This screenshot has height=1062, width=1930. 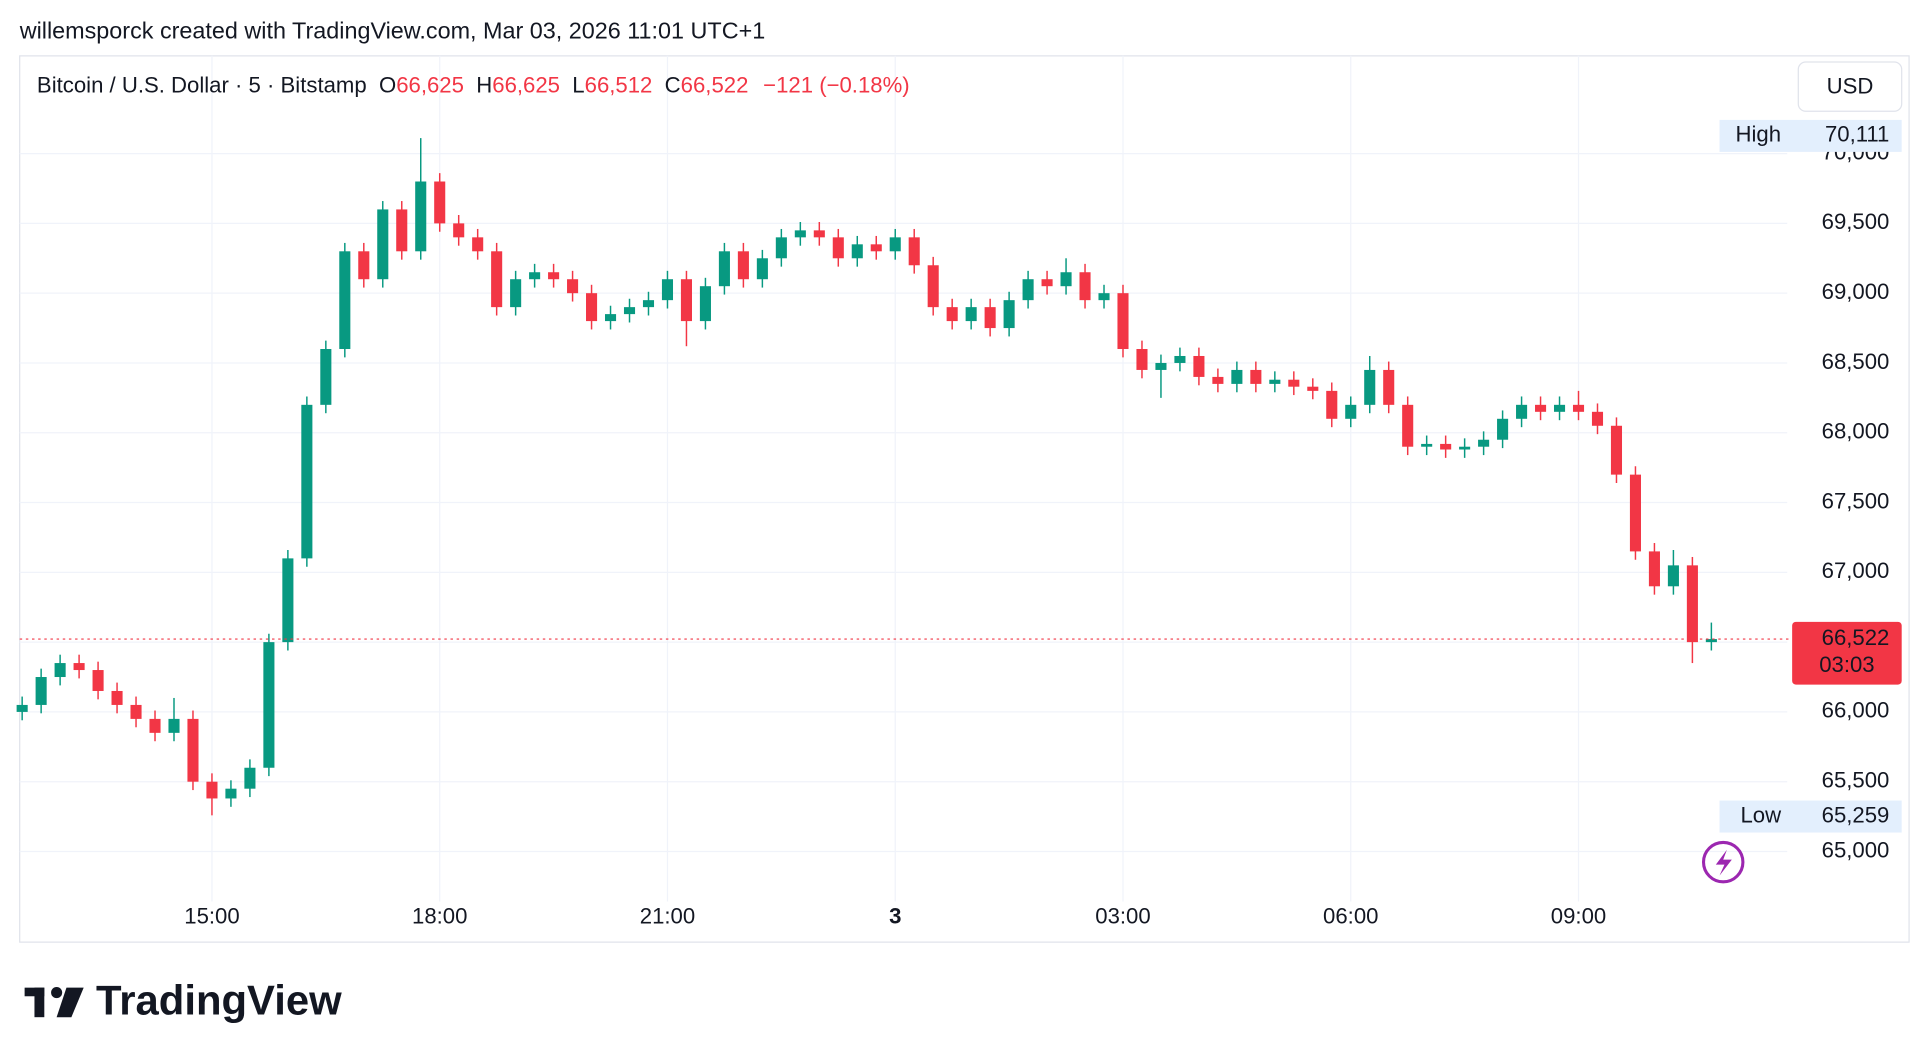 I want to click on marker-value: 65,259, so click(x=1856, y=814).